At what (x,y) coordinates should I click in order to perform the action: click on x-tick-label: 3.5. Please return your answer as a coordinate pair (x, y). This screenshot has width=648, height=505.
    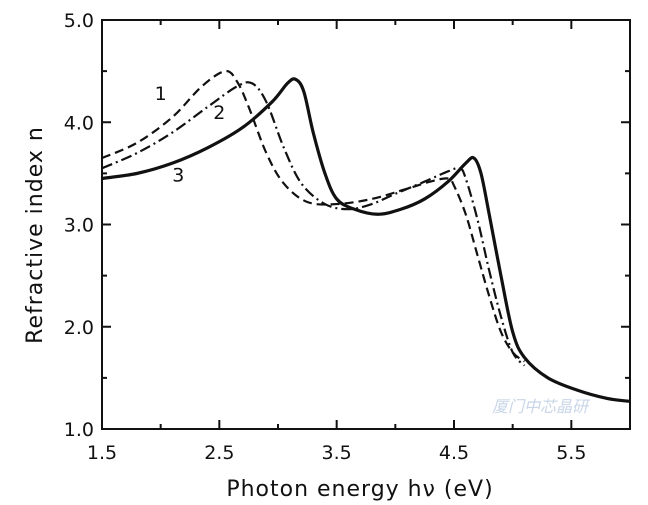
    Looking at the image, I should click on (337, 453).